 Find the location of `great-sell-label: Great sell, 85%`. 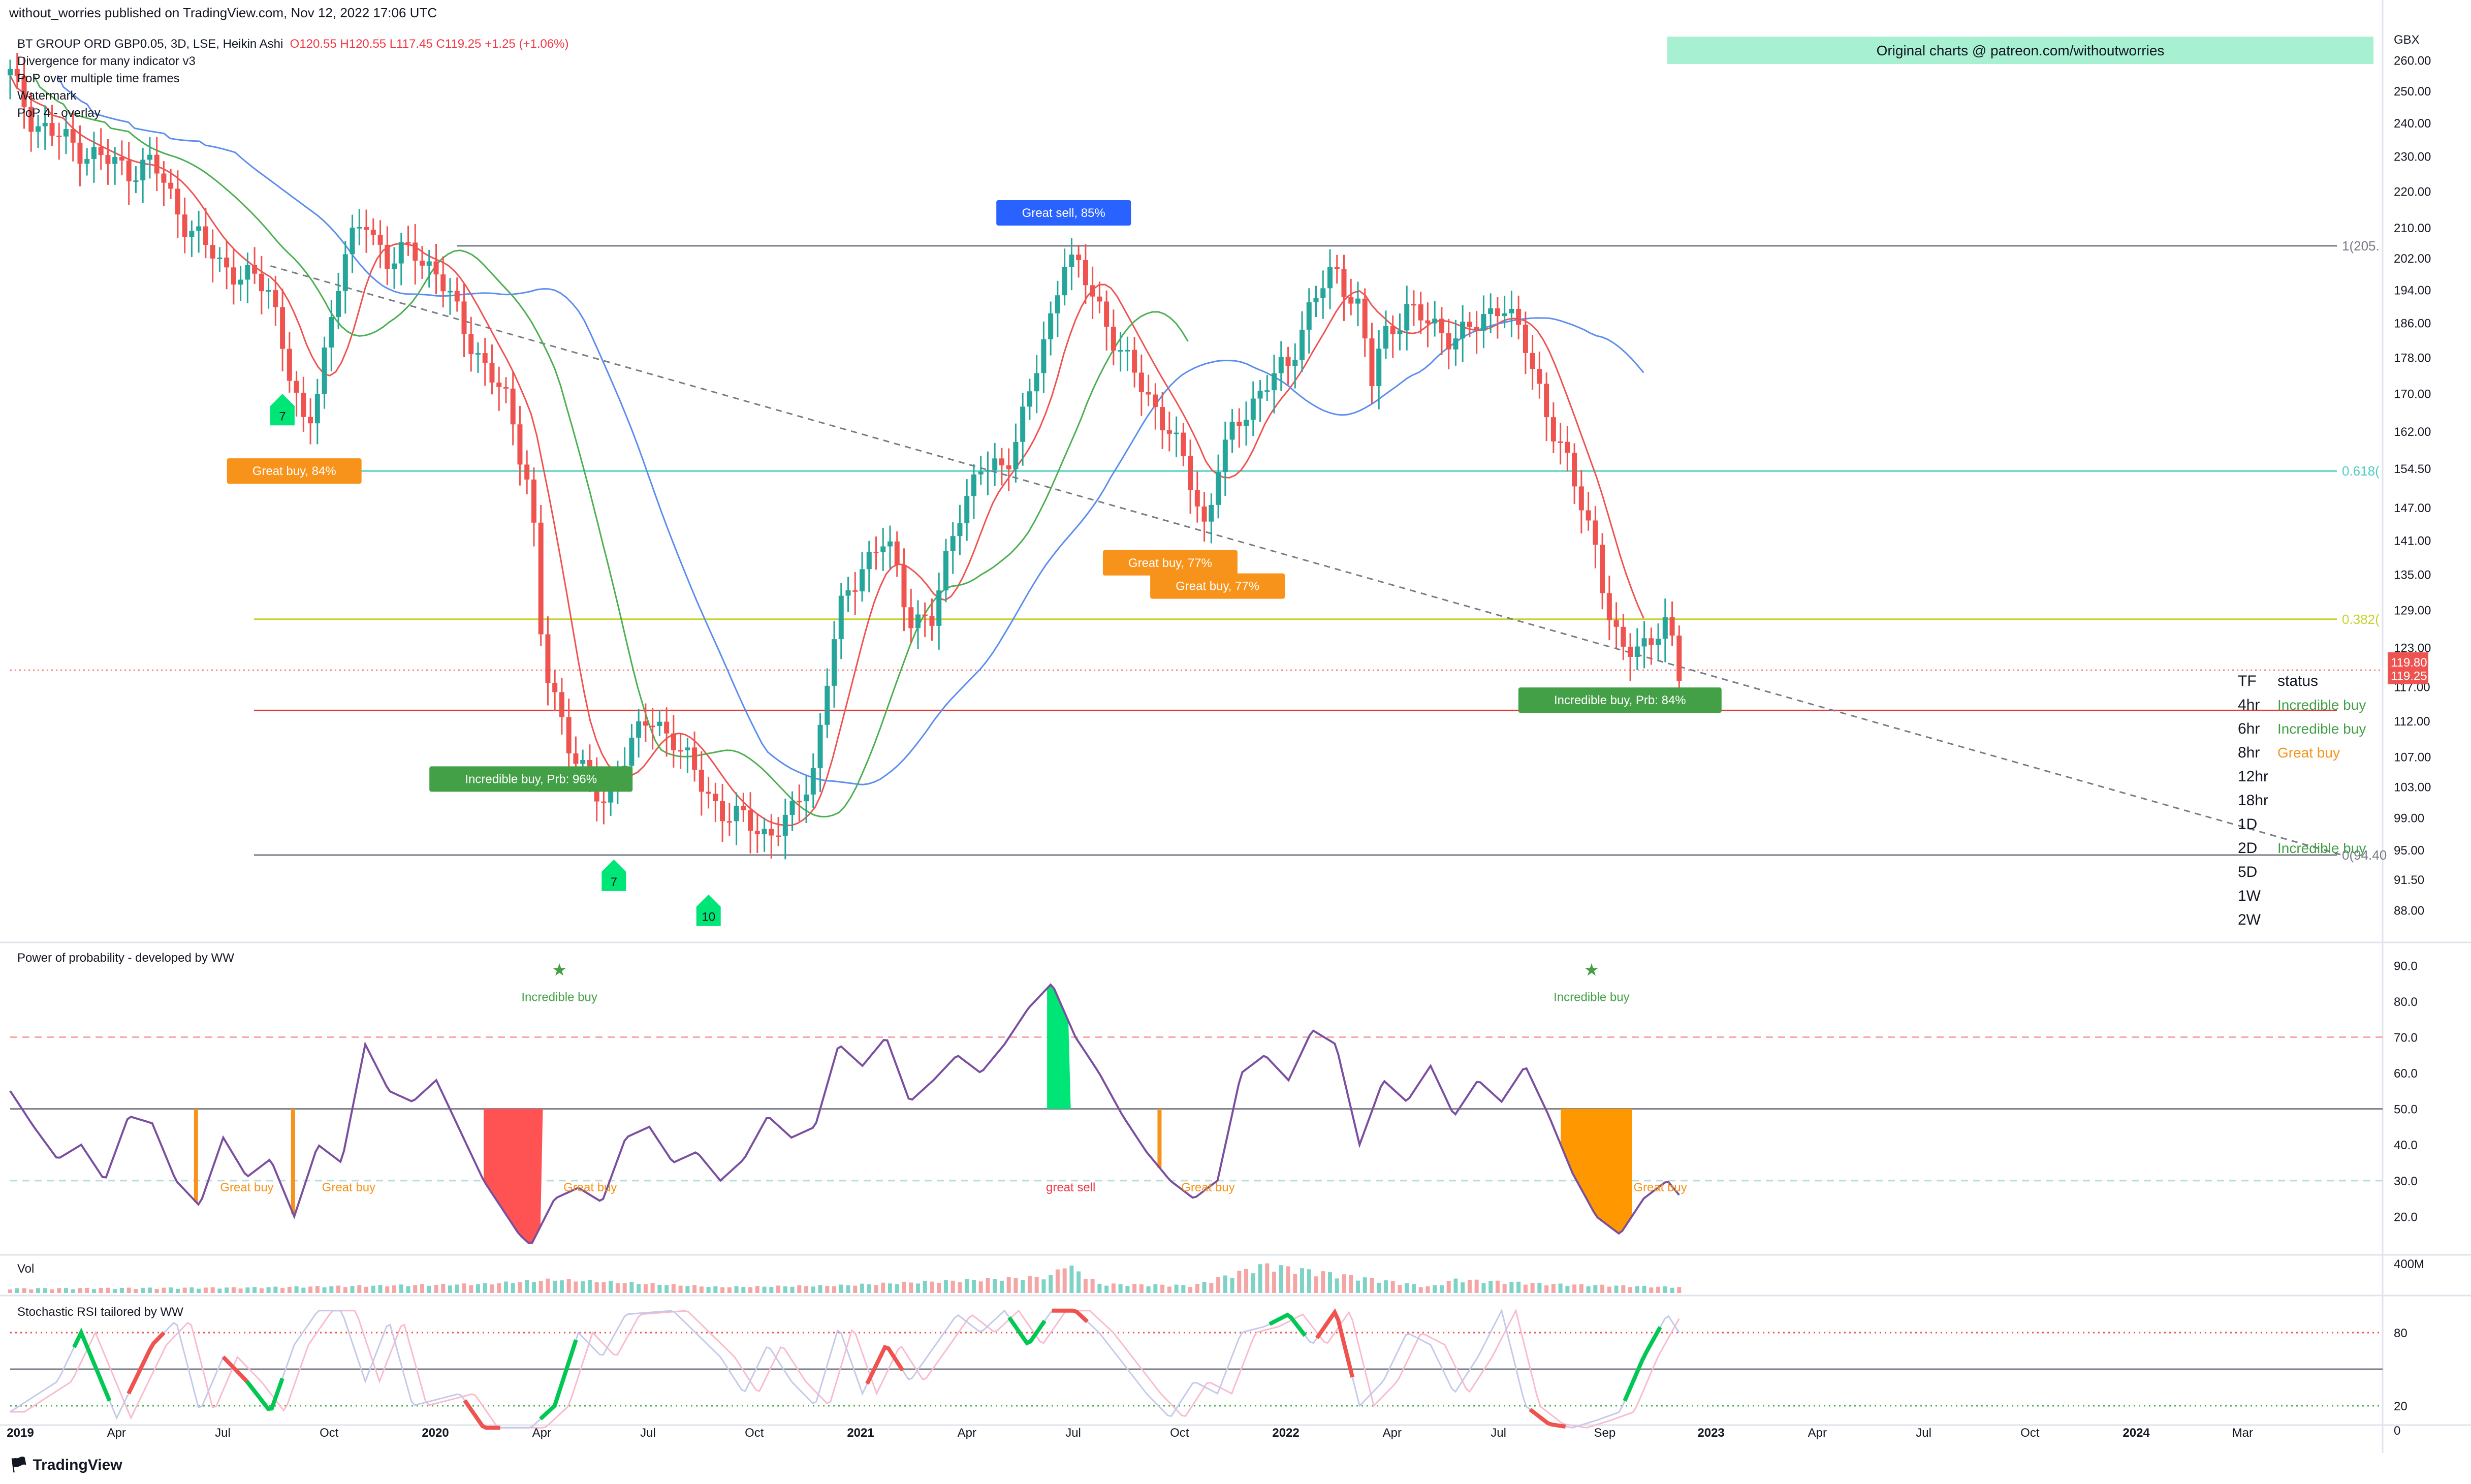

great-sell-label: Great sell, 85% is located at coordinates (1063, 213).